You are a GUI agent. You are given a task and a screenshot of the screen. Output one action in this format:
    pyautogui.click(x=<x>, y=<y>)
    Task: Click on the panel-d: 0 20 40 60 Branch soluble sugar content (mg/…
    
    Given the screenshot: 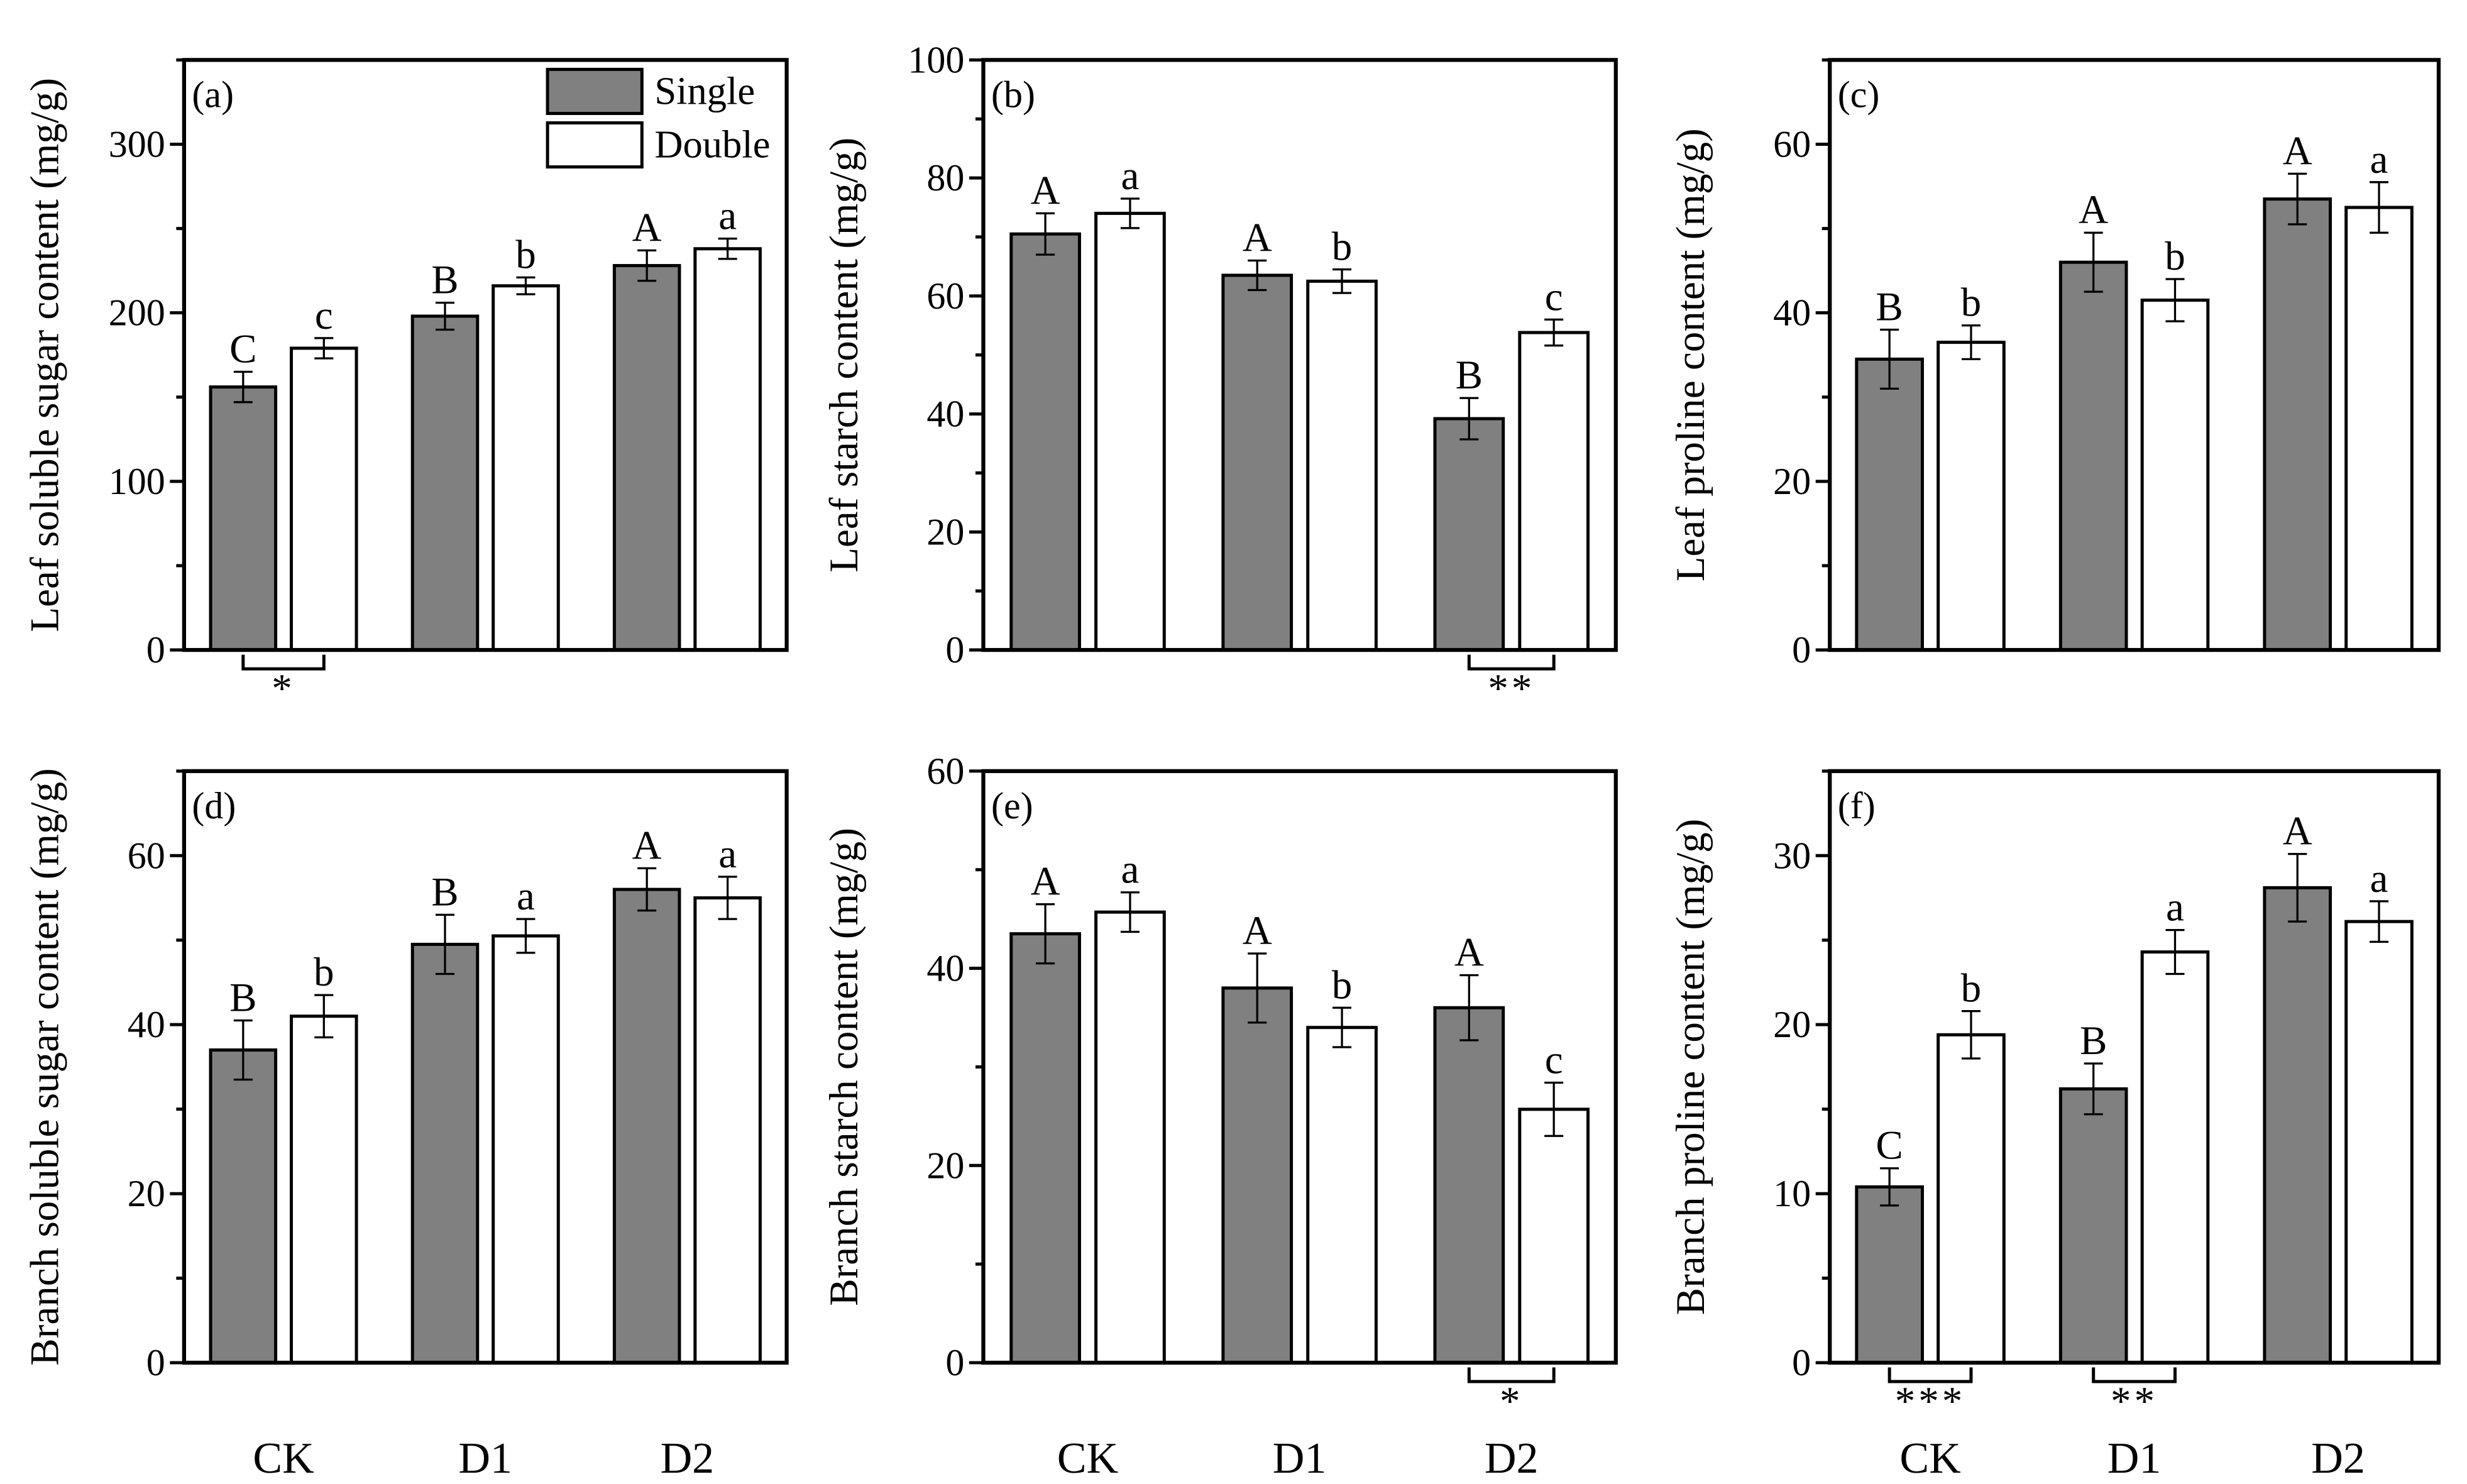 What is the action you would take?
    pyautogui.click(x=406, y=1125)
    